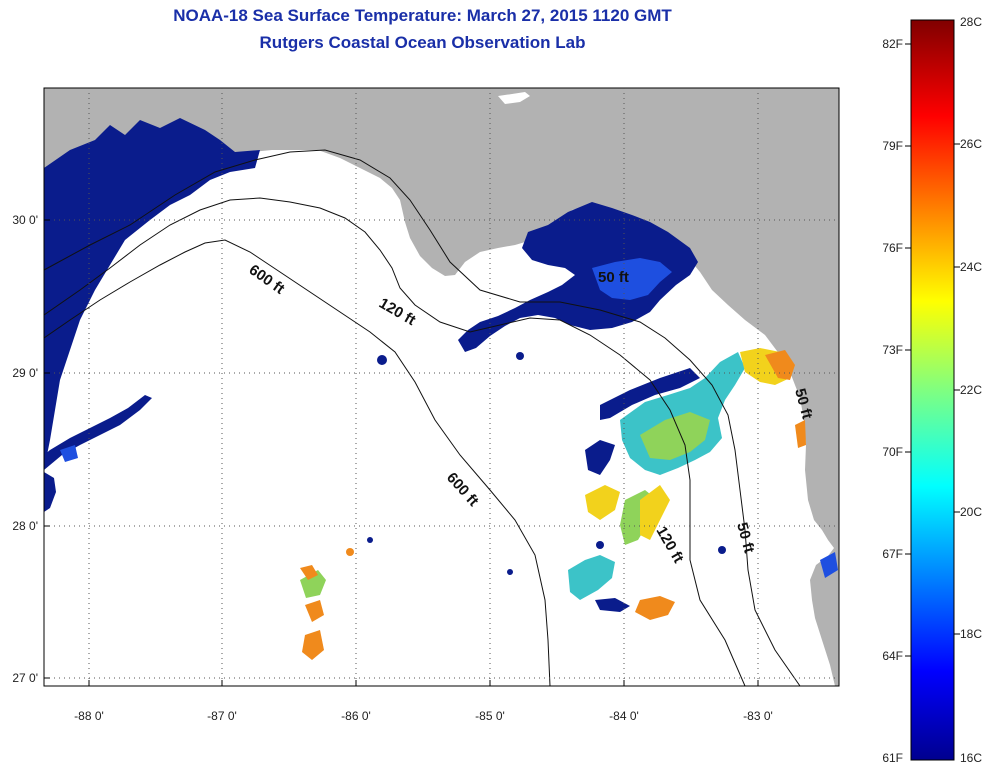 The height and width of the screenshot is (770, 992). Describe the element at coordinates (490, 716) in the screenshot. I see `lon-label: -85 0'` at that location.